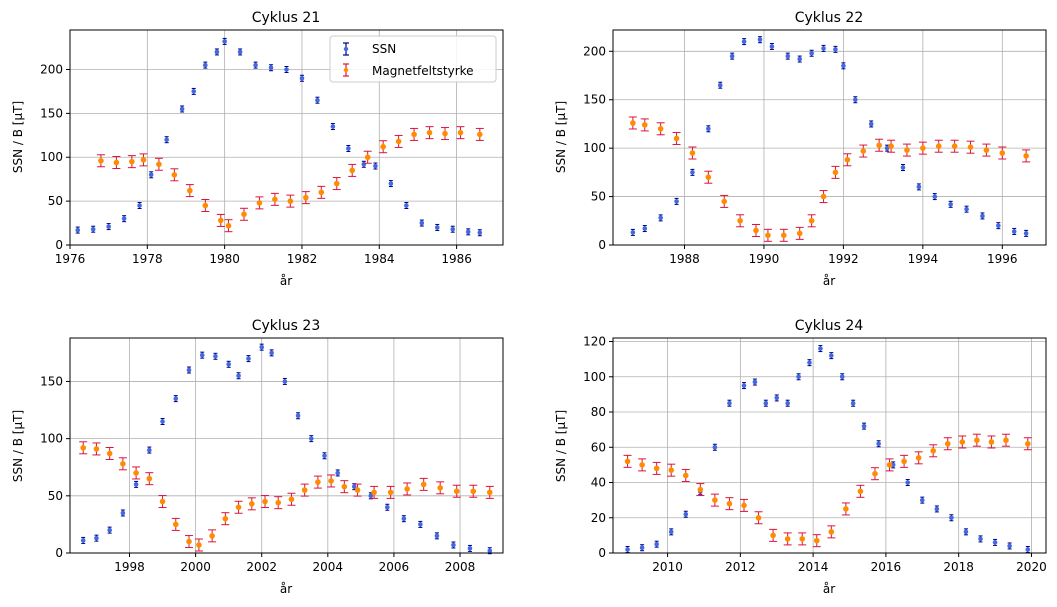 The image size is (1057, 607). Describe the element at coordinates (59, 553) in the screenshot. I see `ytick-label-3-0: 0` at that location.